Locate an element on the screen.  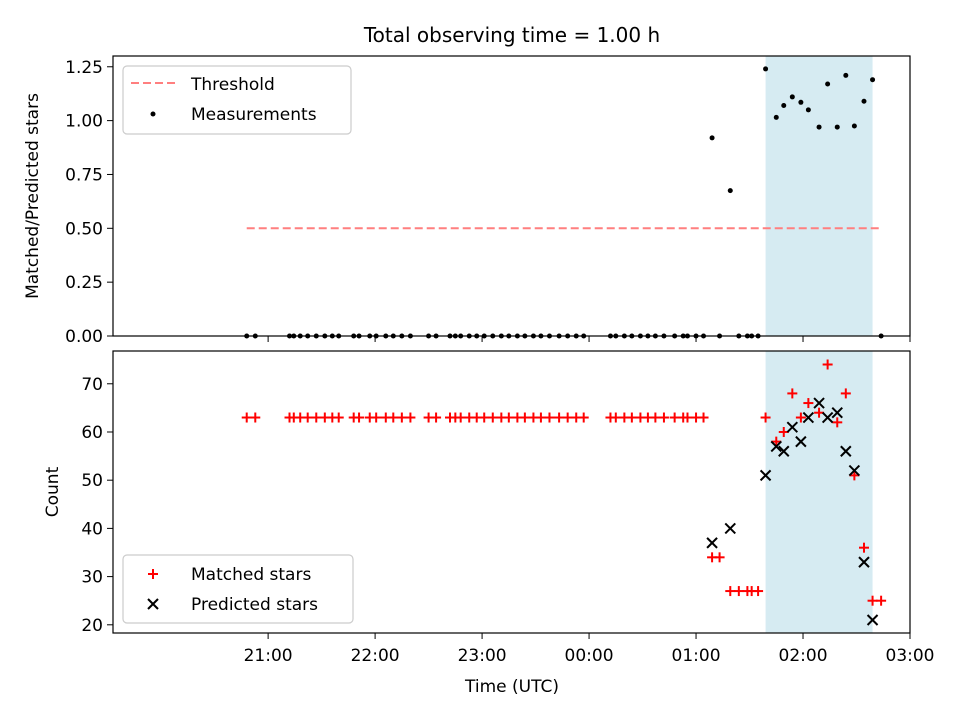
x-tick-label: 00:00 is located at coordinates (589, 656).